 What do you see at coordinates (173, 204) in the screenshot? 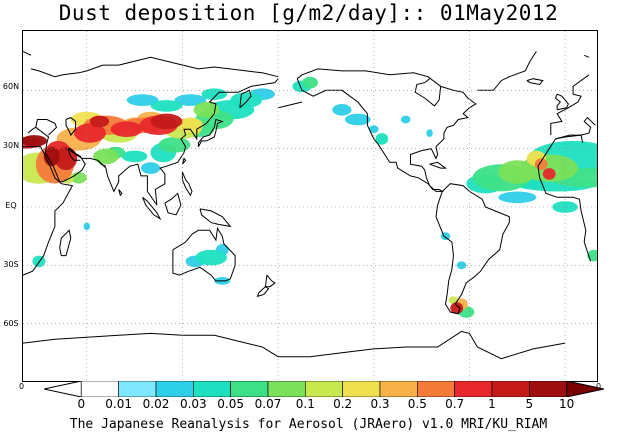
I see `coastline-borneo` at bounding box center [173, 204].